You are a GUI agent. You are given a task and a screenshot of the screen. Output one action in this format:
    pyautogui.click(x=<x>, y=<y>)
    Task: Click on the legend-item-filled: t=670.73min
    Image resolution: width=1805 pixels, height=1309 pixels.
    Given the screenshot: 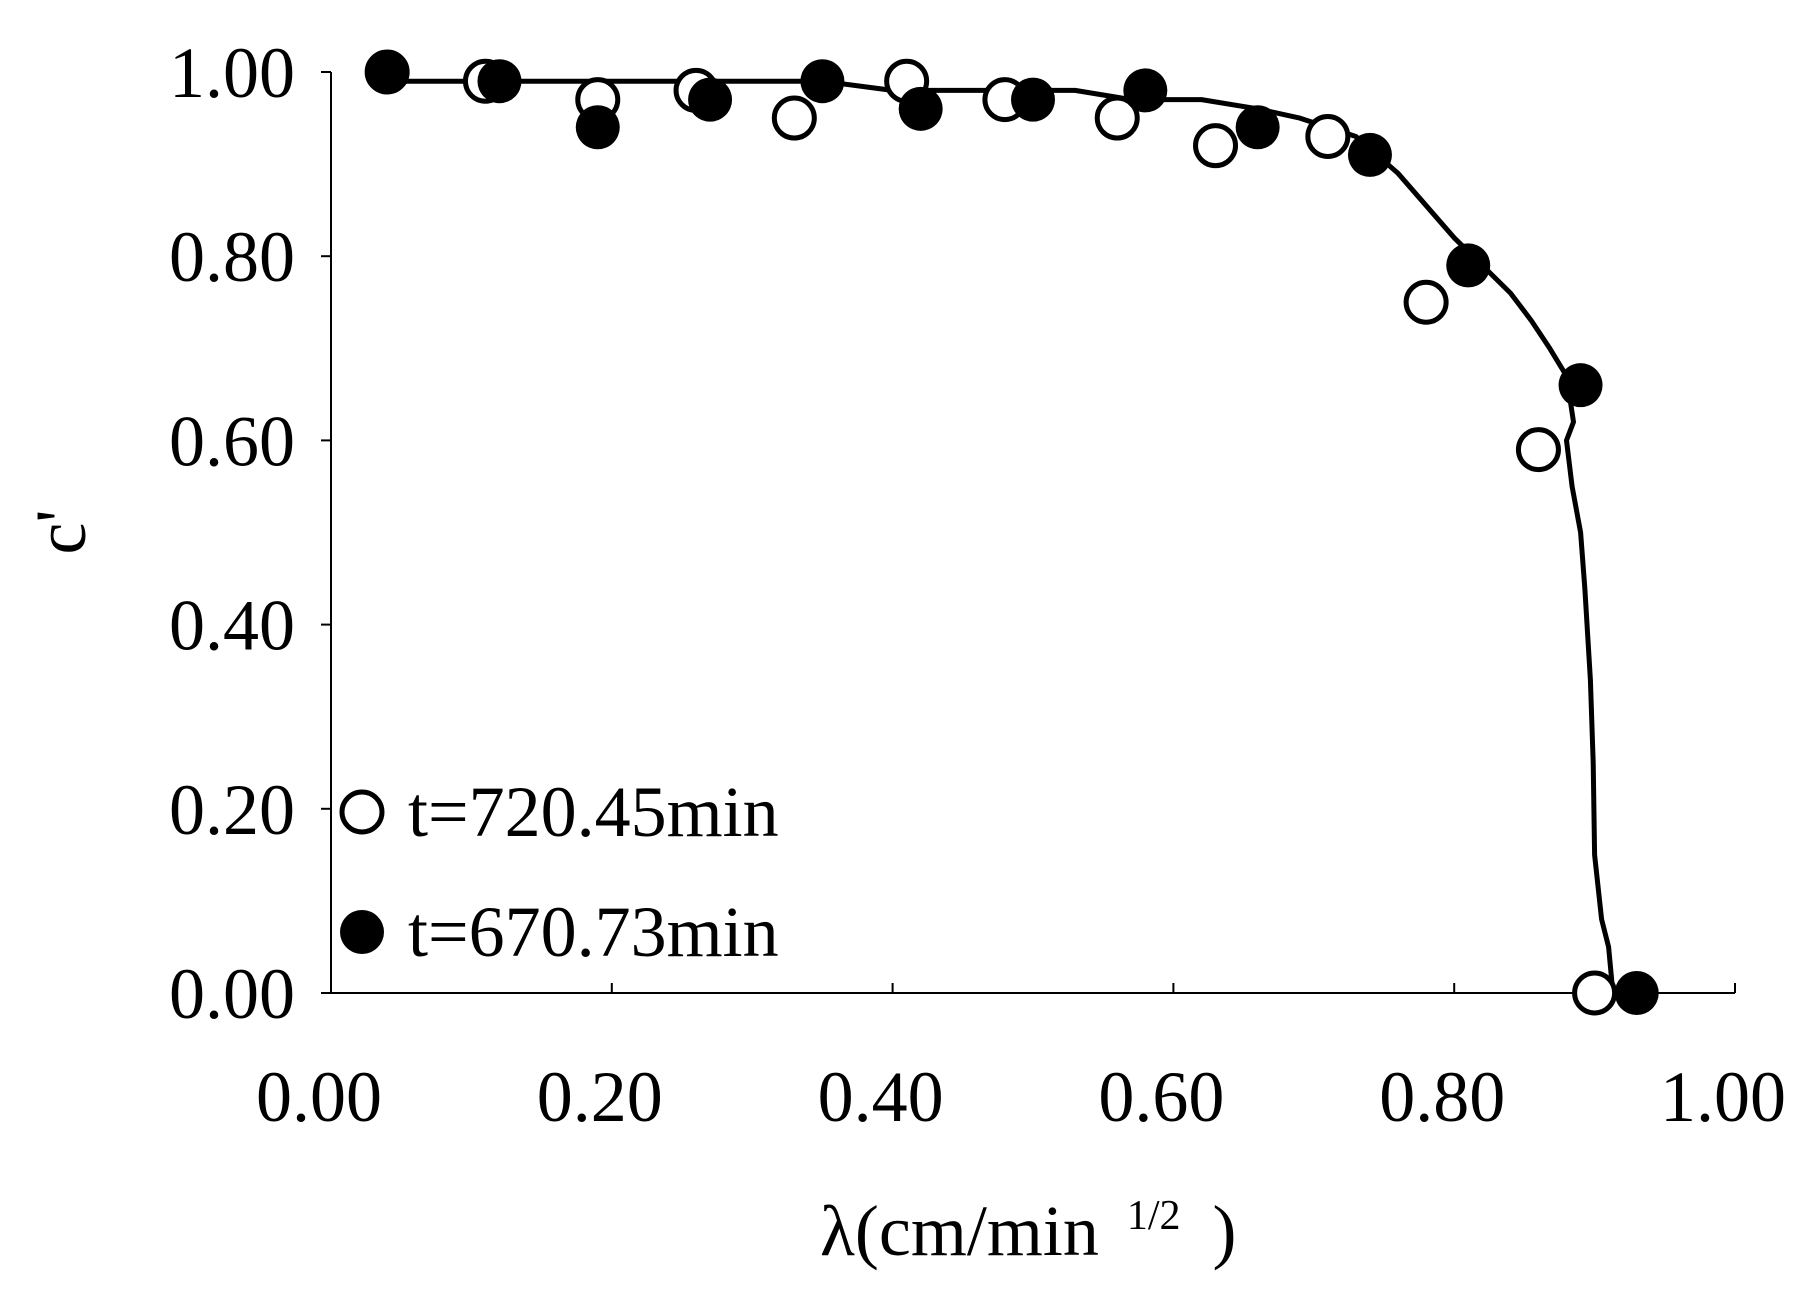 What is the action you would take?
    pyautogui.click(x=559, y=932)
    